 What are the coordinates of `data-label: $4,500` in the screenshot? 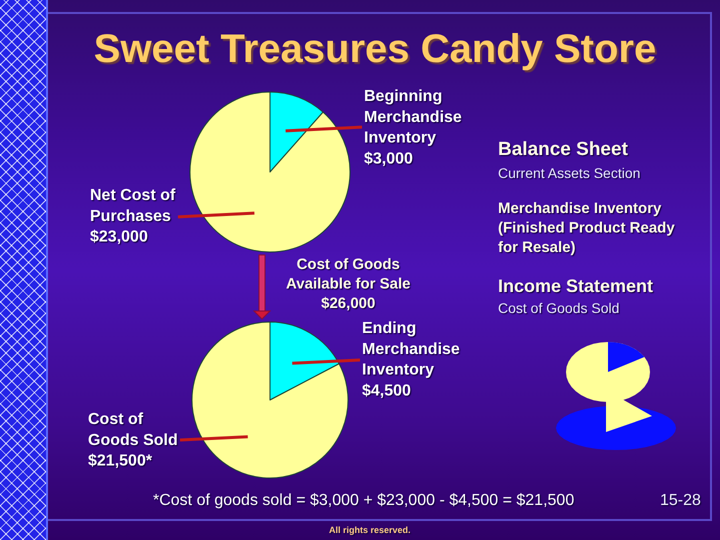 It's located at (387, 391).